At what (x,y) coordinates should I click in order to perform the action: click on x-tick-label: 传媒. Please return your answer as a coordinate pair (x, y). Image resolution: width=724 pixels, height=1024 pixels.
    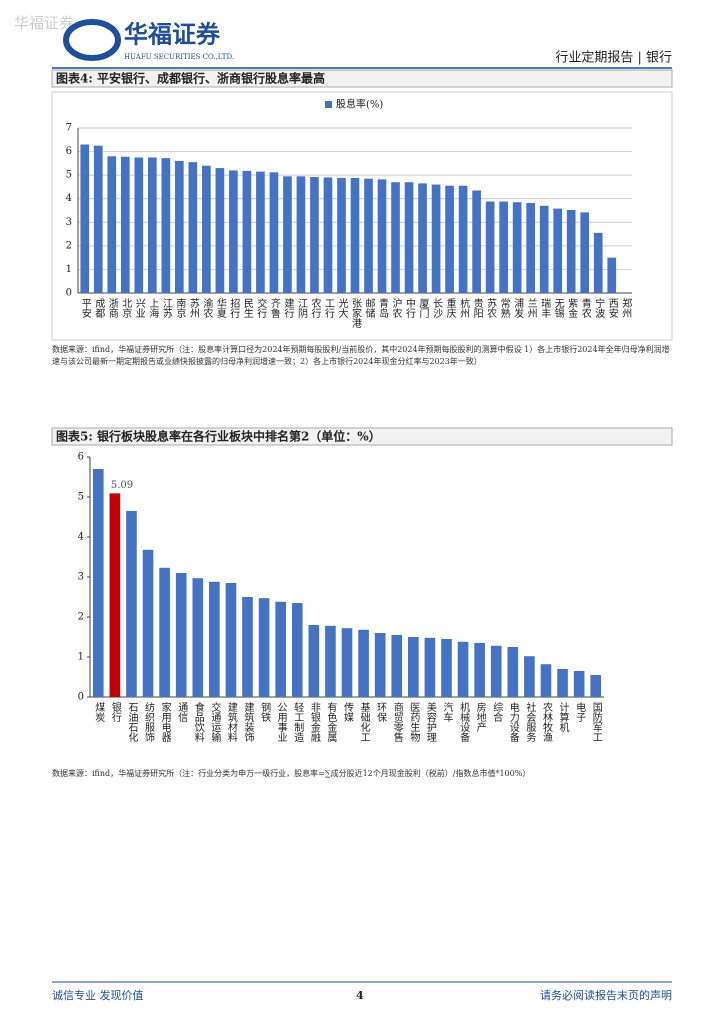
    Looking at the image, I should click on (348, 712).